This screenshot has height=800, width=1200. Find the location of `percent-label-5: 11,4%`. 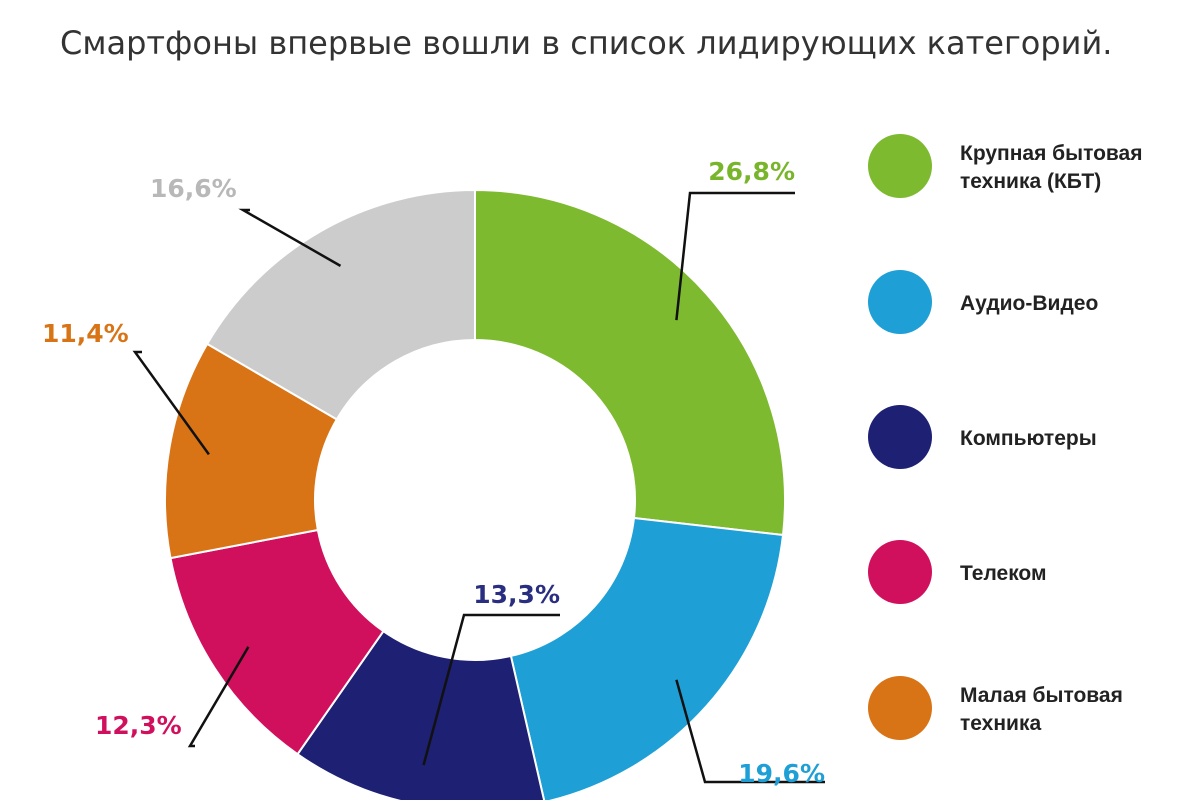

percent-label-5: 11,4% is located at coordinates (85, 333).